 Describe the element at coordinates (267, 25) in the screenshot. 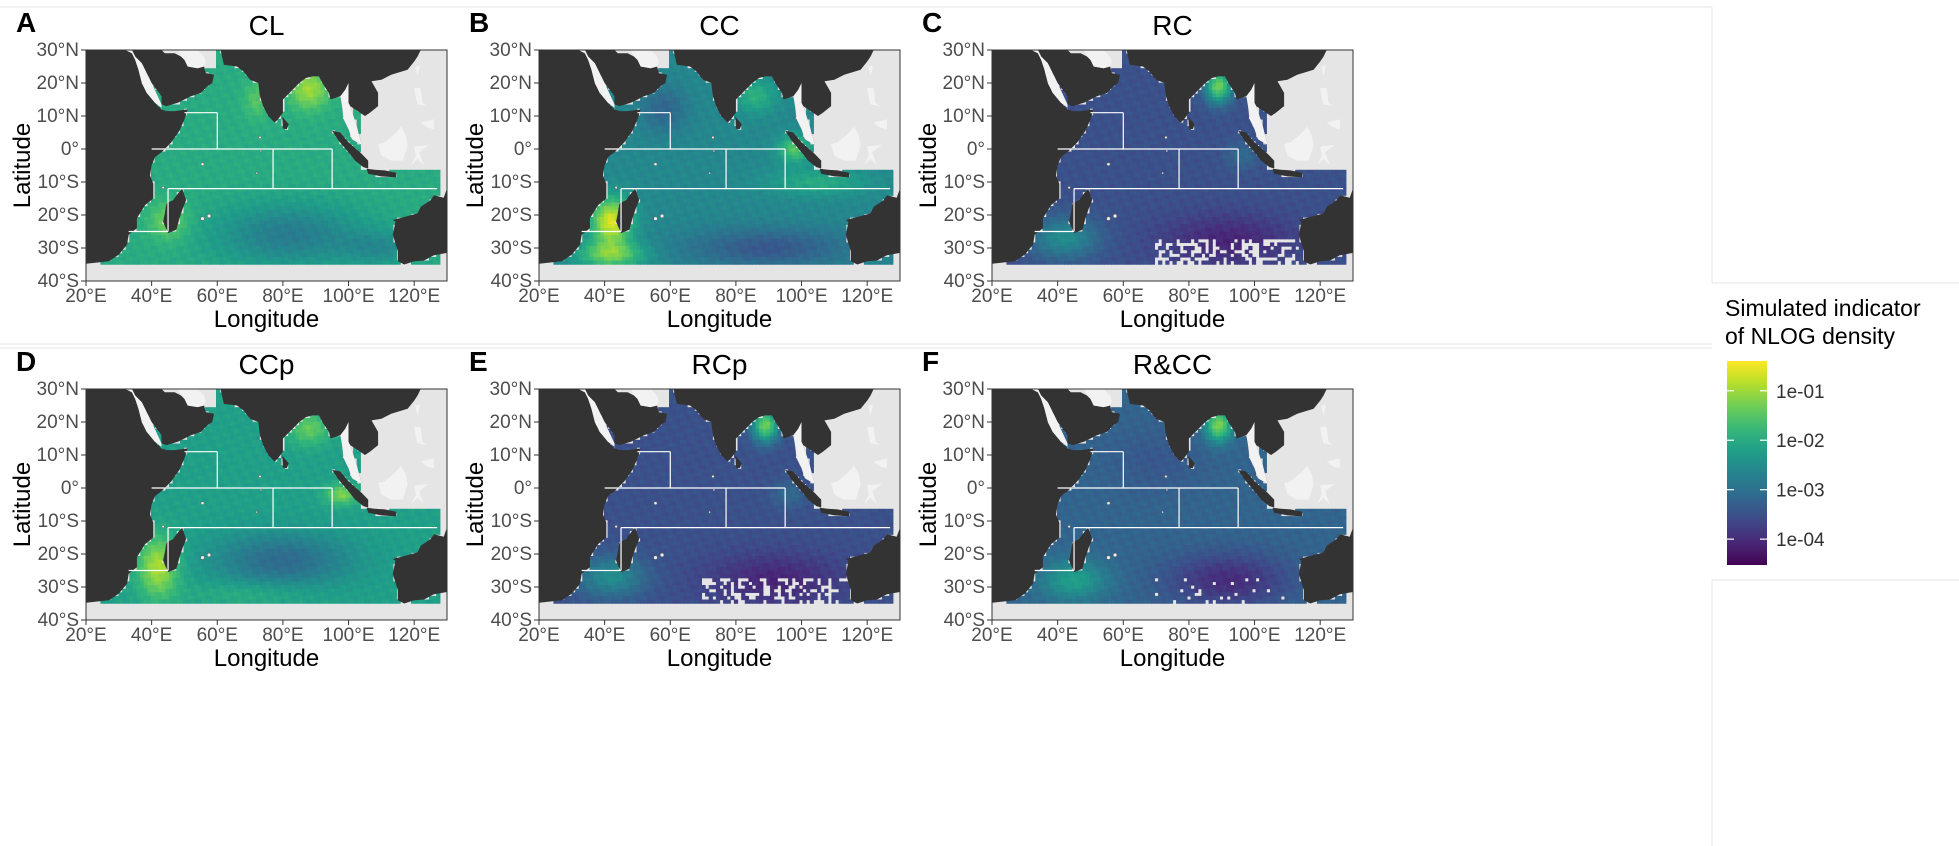

I see `panel-title: CL` at that location.